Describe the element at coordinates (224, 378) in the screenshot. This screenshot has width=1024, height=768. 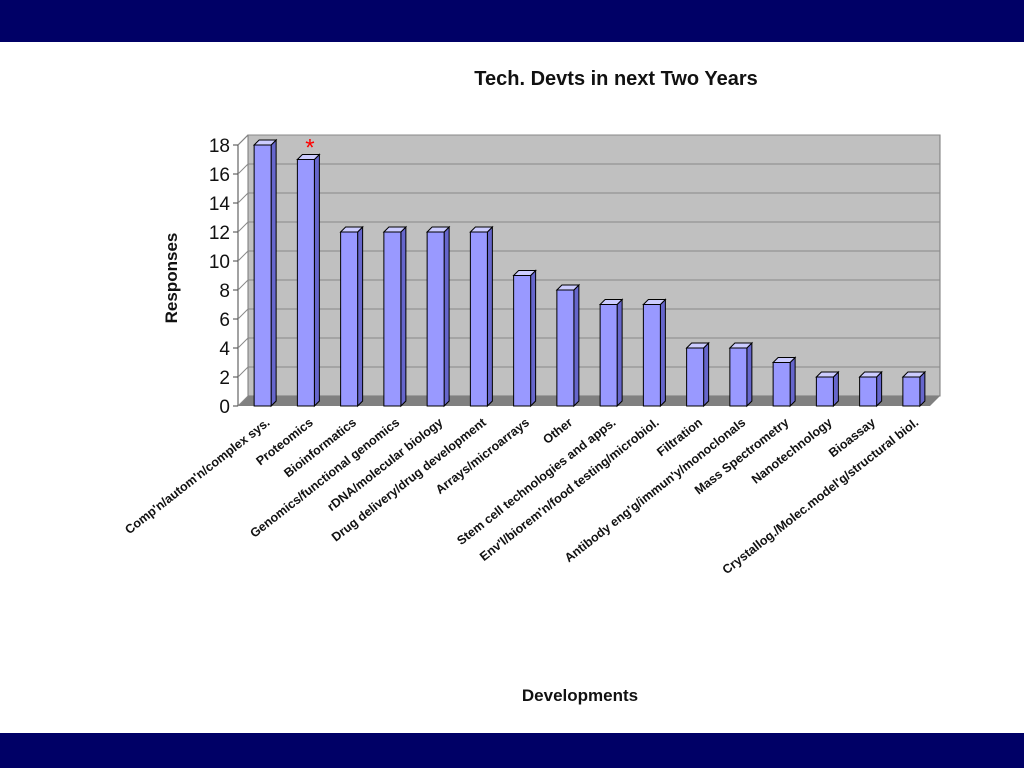
I see `y-tick-label: 2` at that location.